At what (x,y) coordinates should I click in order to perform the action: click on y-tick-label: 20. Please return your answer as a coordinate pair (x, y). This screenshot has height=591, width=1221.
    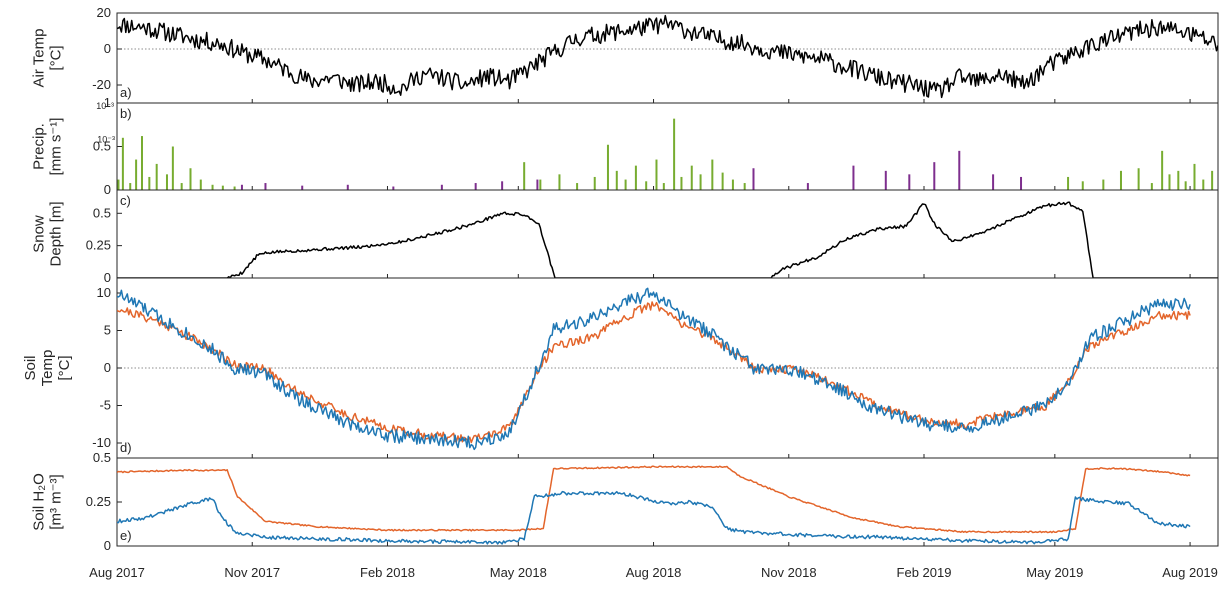
    Looking at the image, I should click on (104, 12).